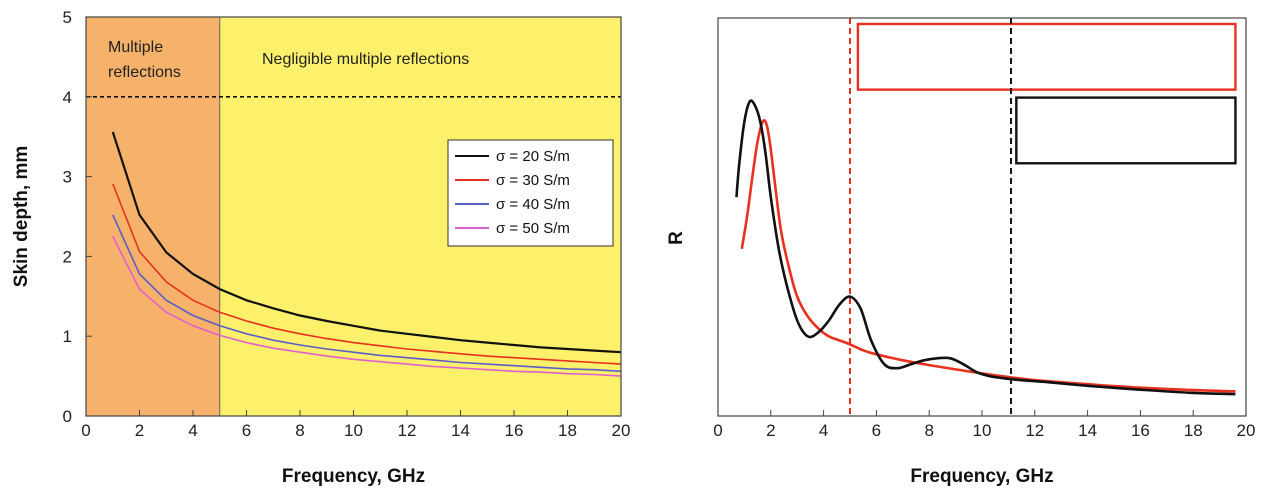 Image resolution: width=1265 pixels, height=502 pixels. I want to click on region-label-multiple-line1: Multiple, so click(135, 47).